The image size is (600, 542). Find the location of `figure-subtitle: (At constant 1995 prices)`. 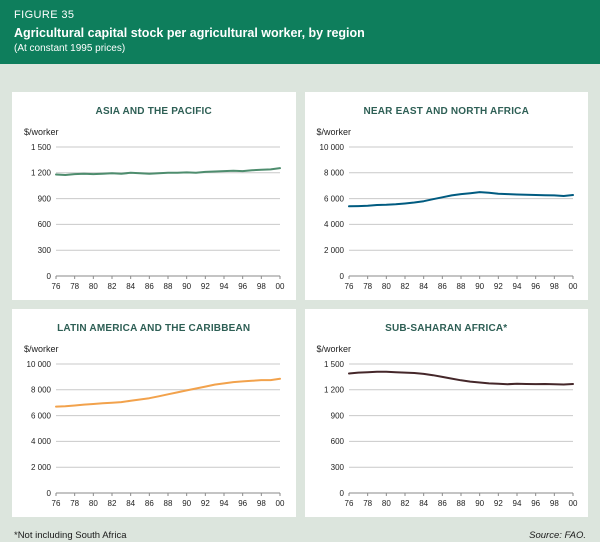

figure-subtitle: (At constant 1995 prices) is located at coordinates (70, 48).